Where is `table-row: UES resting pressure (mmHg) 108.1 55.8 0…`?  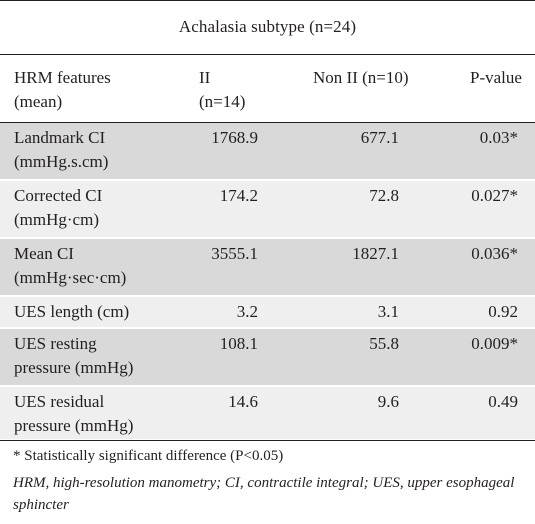 table-row: UES resting pressure (mmHg) 108.1 55.8 0… is located at coordinates (267, 357).